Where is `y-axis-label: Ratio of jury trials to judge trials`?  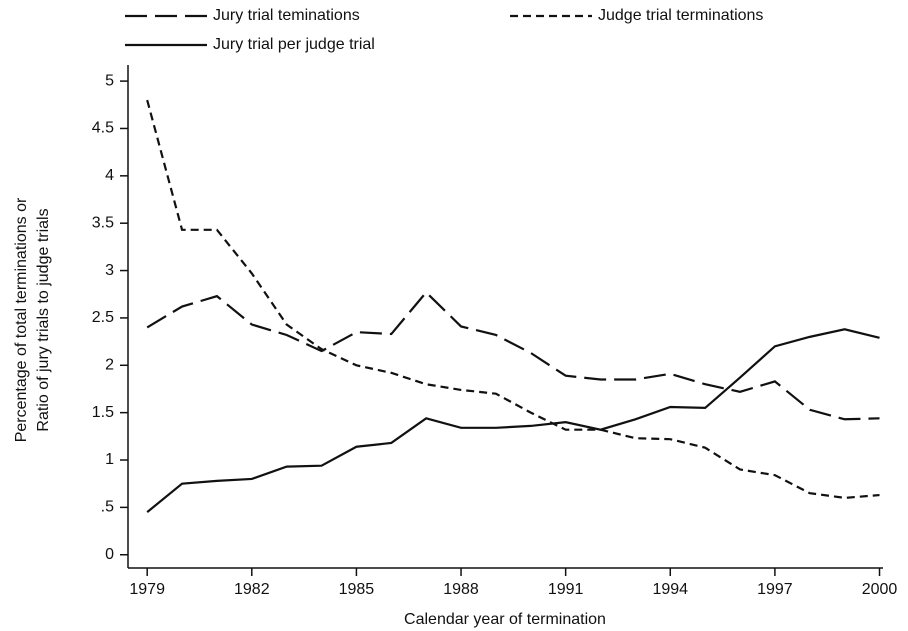 y-axis-label: Ratio of jury trials to judge trials is located at coordinates (43, 319).